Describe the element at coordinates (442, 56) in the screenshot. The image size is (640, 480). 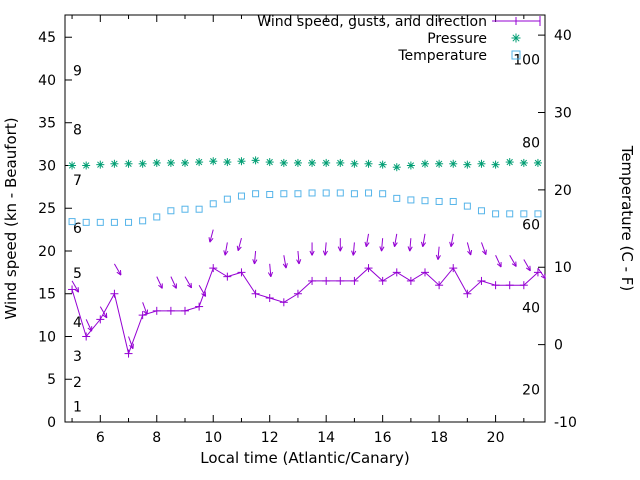
I see `svg-text: Temperature` at that location.